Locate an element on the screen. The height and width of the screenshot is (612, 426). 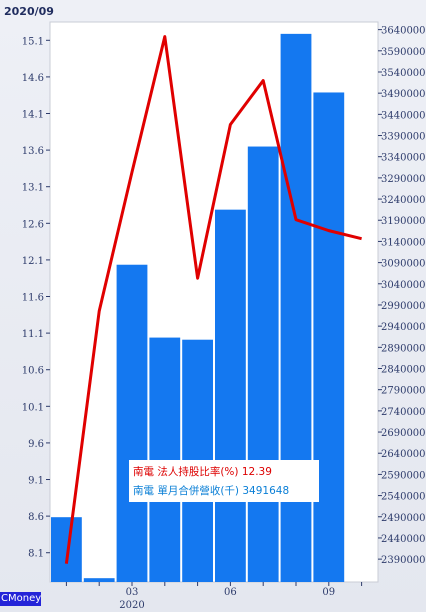
left-tick-label: 8.6 is located at coordinates (36, 517).